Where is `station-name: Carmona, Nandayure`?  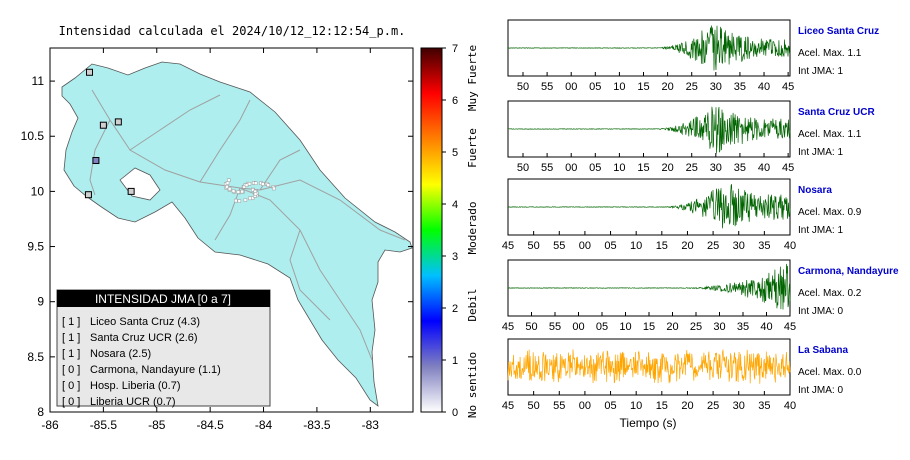 station-name: Carmona, Nandayure is located at coordinates (848, 271).